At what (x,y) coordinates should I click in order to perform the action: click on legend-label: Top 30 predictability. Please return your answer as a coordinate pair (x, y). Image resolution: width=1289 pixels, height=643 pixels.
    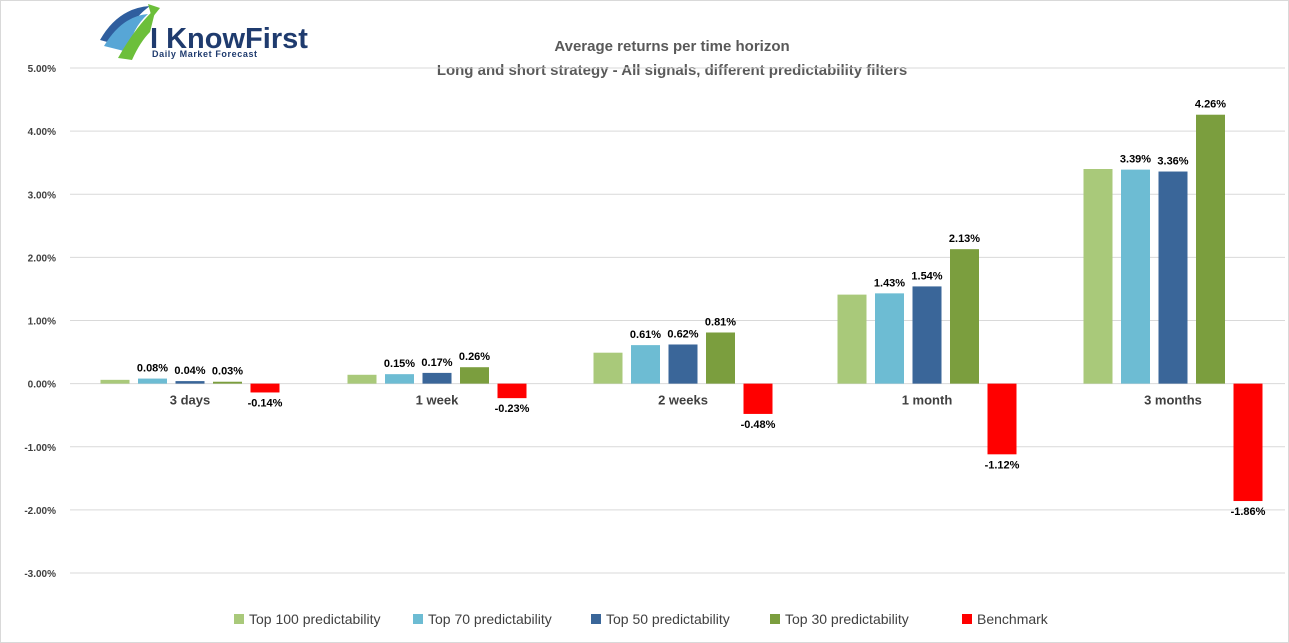
    Looking at the image, I should click on (847, 619).